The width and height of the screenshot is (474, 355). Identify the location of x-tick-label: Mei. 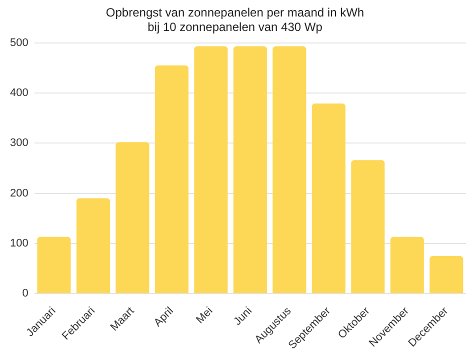
(205, 315).